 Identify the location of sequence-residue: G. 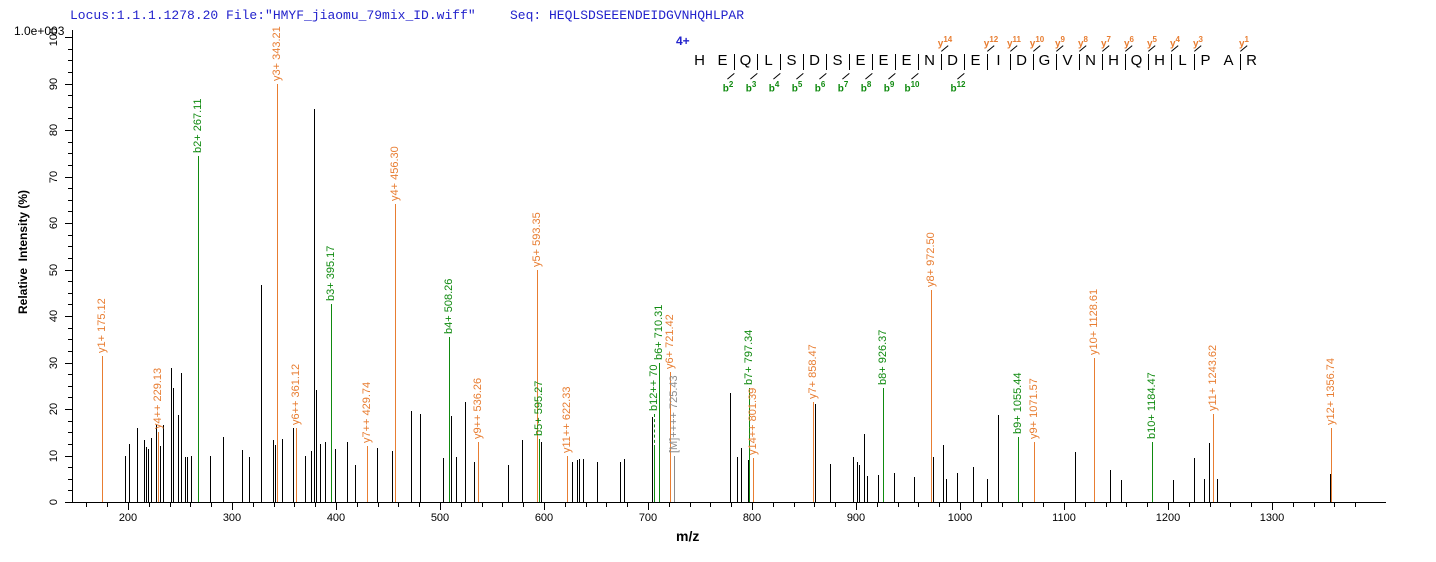
(1044, 60).